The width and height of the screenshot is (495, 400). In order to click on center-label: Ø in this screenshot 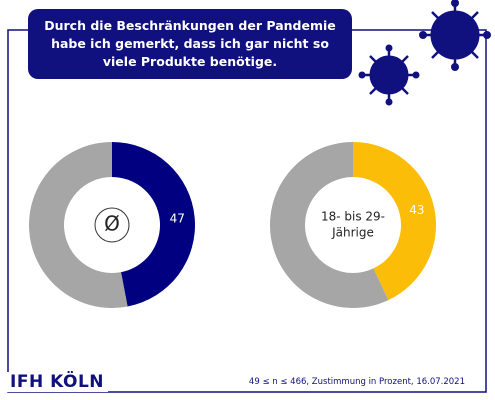, I will do `click(112, 224)`.